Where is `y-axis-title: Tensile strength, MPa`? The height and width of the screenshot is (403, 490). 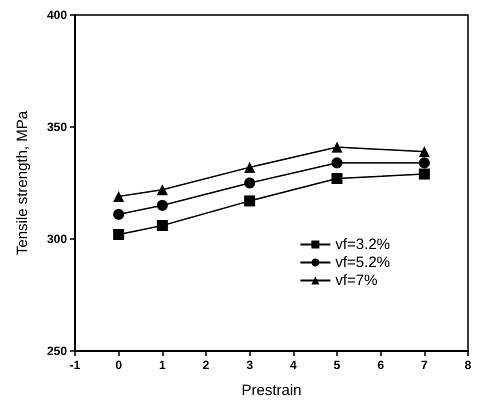 y-axis-title: Tensile strength, MPa is located at coordinates (22, 183).